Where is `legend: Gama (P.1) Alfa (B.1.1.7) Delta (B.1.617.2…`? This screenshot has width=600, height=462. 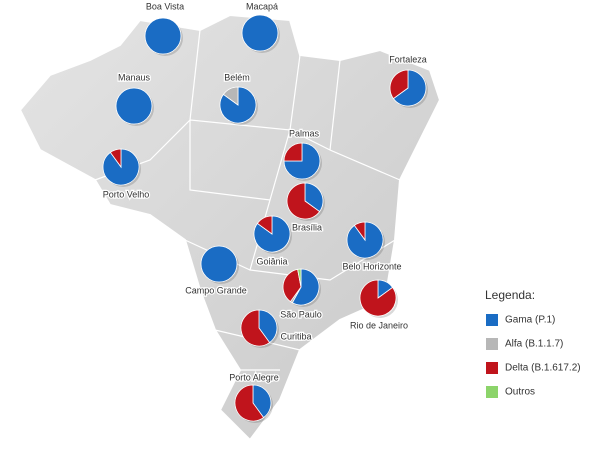
legend: Gama (P.1) Alfa (B.1.1.7) Delta (B.1.617.2… is located at coordinates (533, 356).